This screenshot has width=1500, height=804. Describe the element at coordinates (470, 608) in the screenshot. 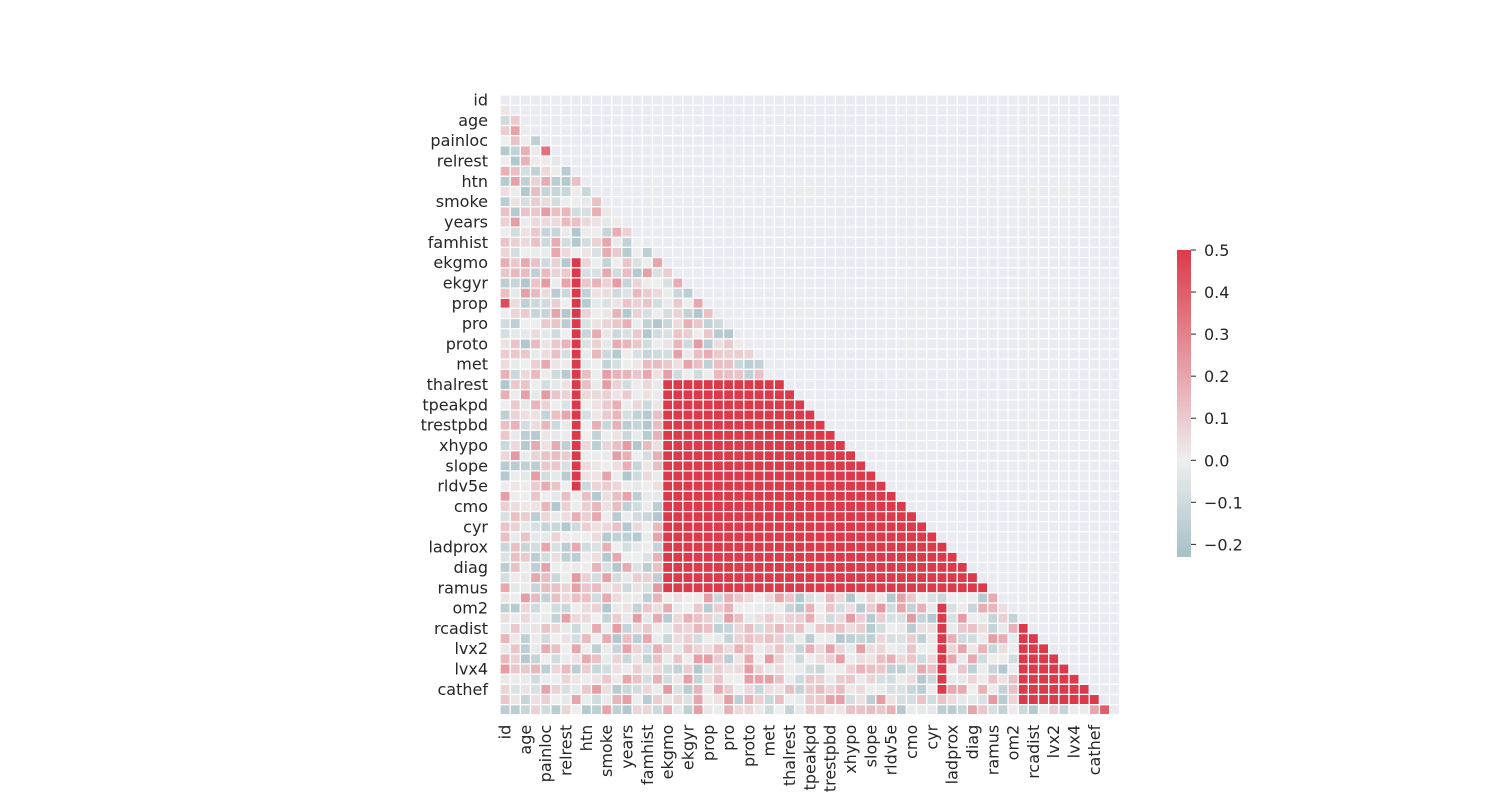

I see `y-tick-label: om2` at that location.